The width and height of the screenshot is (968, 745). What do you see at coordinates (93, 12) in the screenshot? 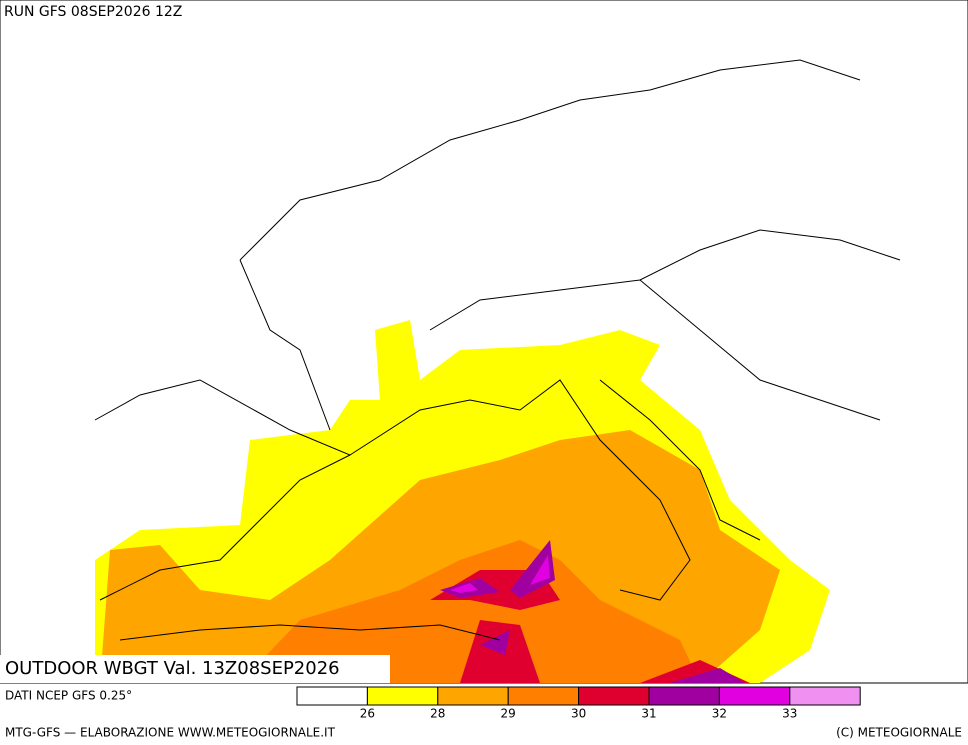
I see `run-label: RUN GFS 08SEP2026 12Z` at bounding box center [93, 12].